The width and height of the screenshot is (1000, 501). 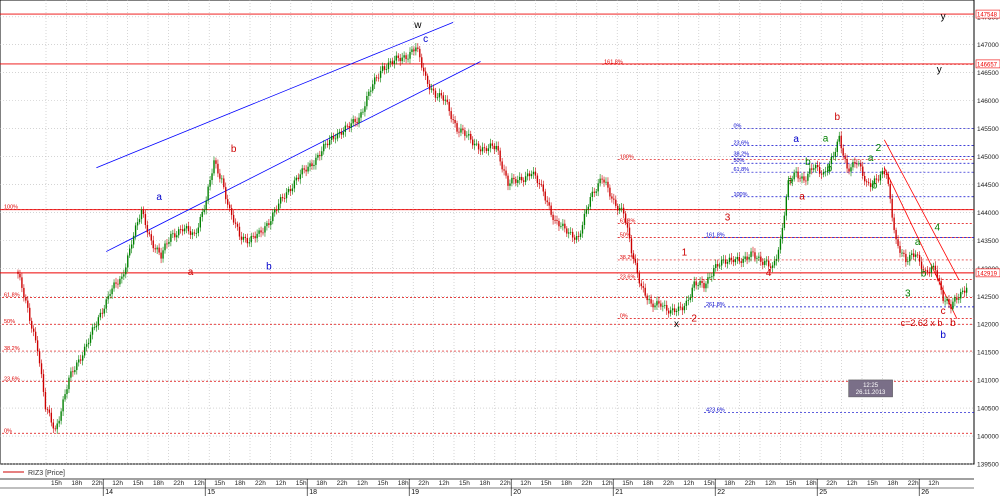 I want to click on day-label: 18, so click(x=313, y=492).